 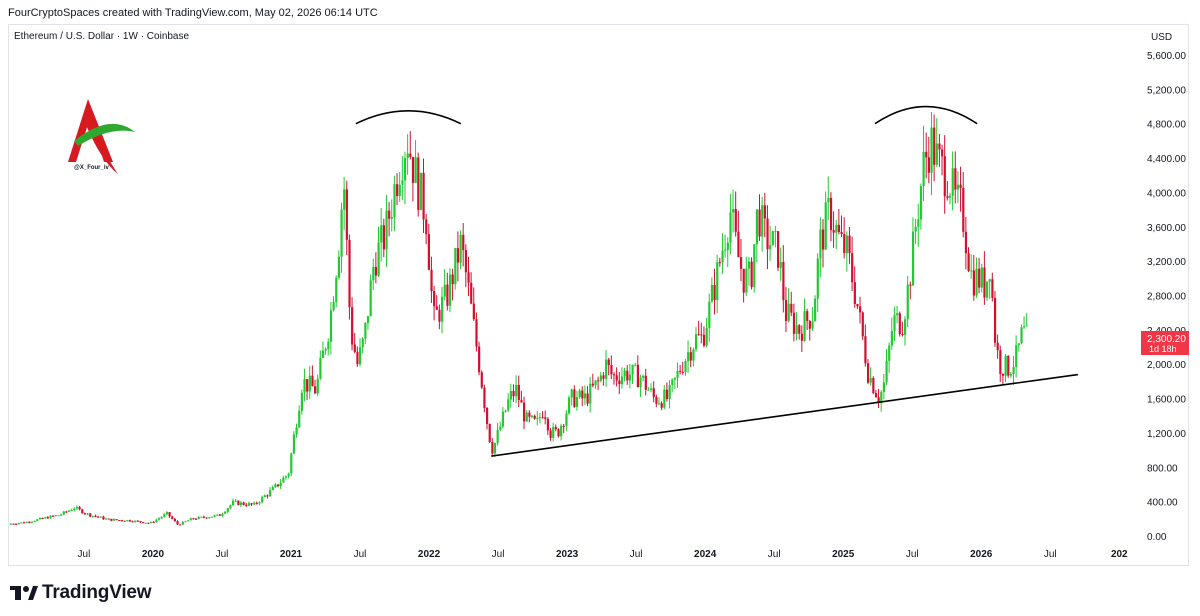 I want to click on tradingview-wordmark: TradingView, so click(x=97, y=592).